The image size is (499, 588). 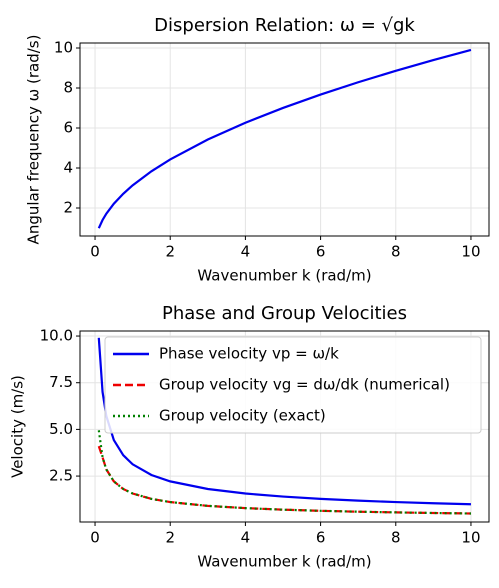 What do you see at coordinates (61, 476) in the screenshot?
I see `y-tick-label: 2.5` at bounding box center [61, 476].